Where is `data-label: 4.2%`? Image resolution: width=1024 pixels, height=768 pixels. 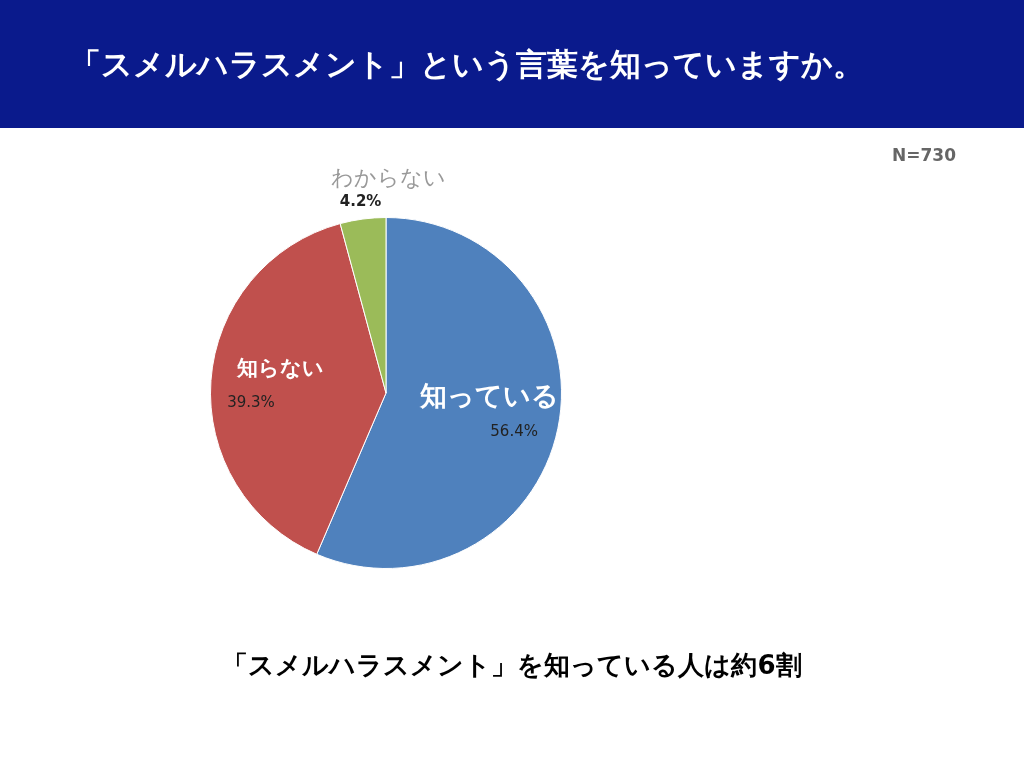
data-label: 4.2% is located at coordinates (360, 200).